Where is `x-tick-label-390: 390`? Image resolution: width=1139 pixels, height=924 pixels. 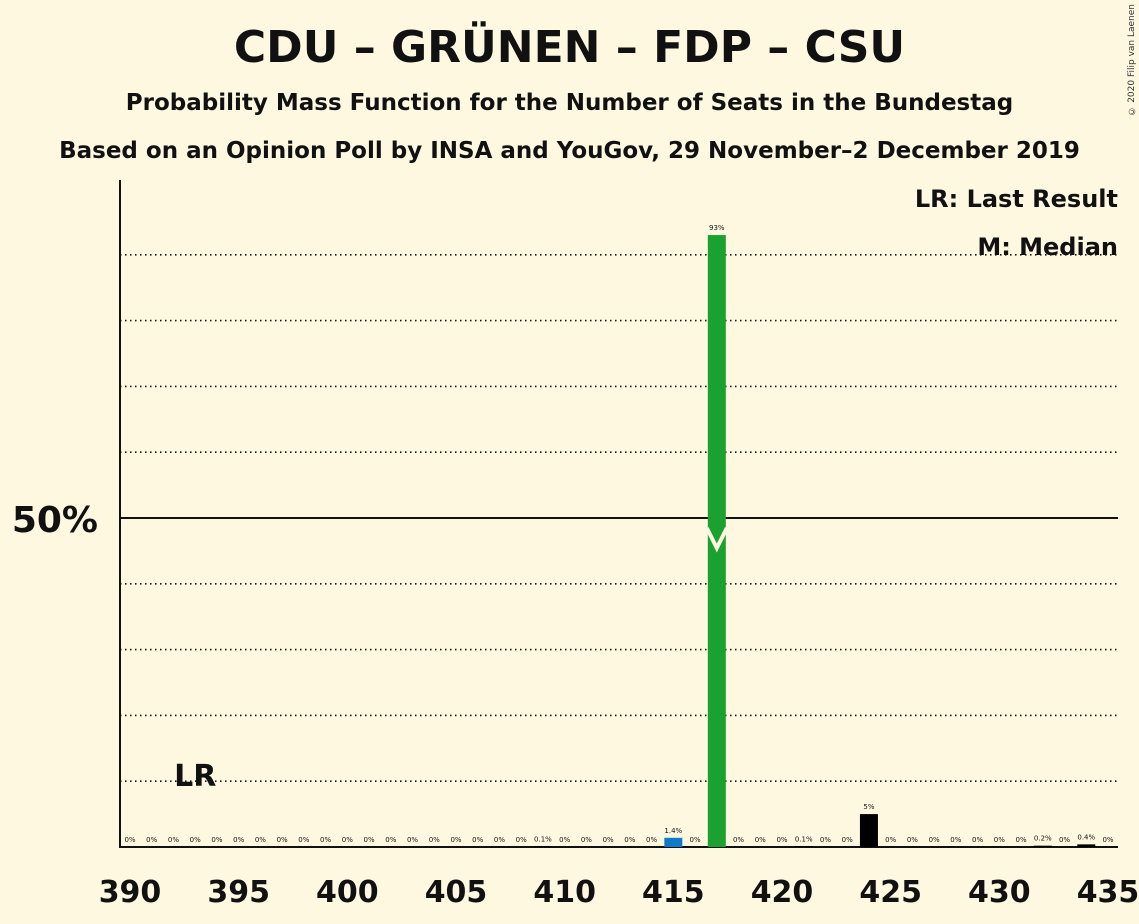
x-tick-label-390: 390 is located at coordinates (130, 892).